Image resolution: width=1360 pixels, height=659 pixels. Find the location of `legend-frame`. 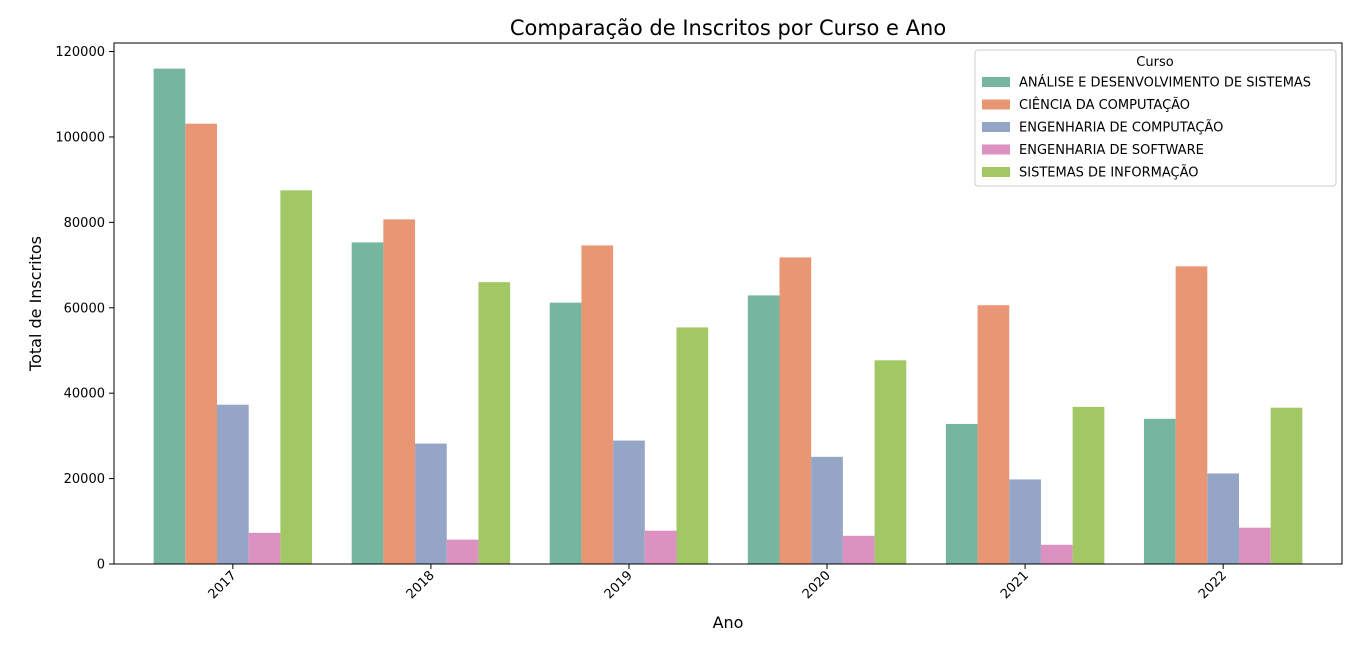

legend-frame is located at coordinates (1155, 118).